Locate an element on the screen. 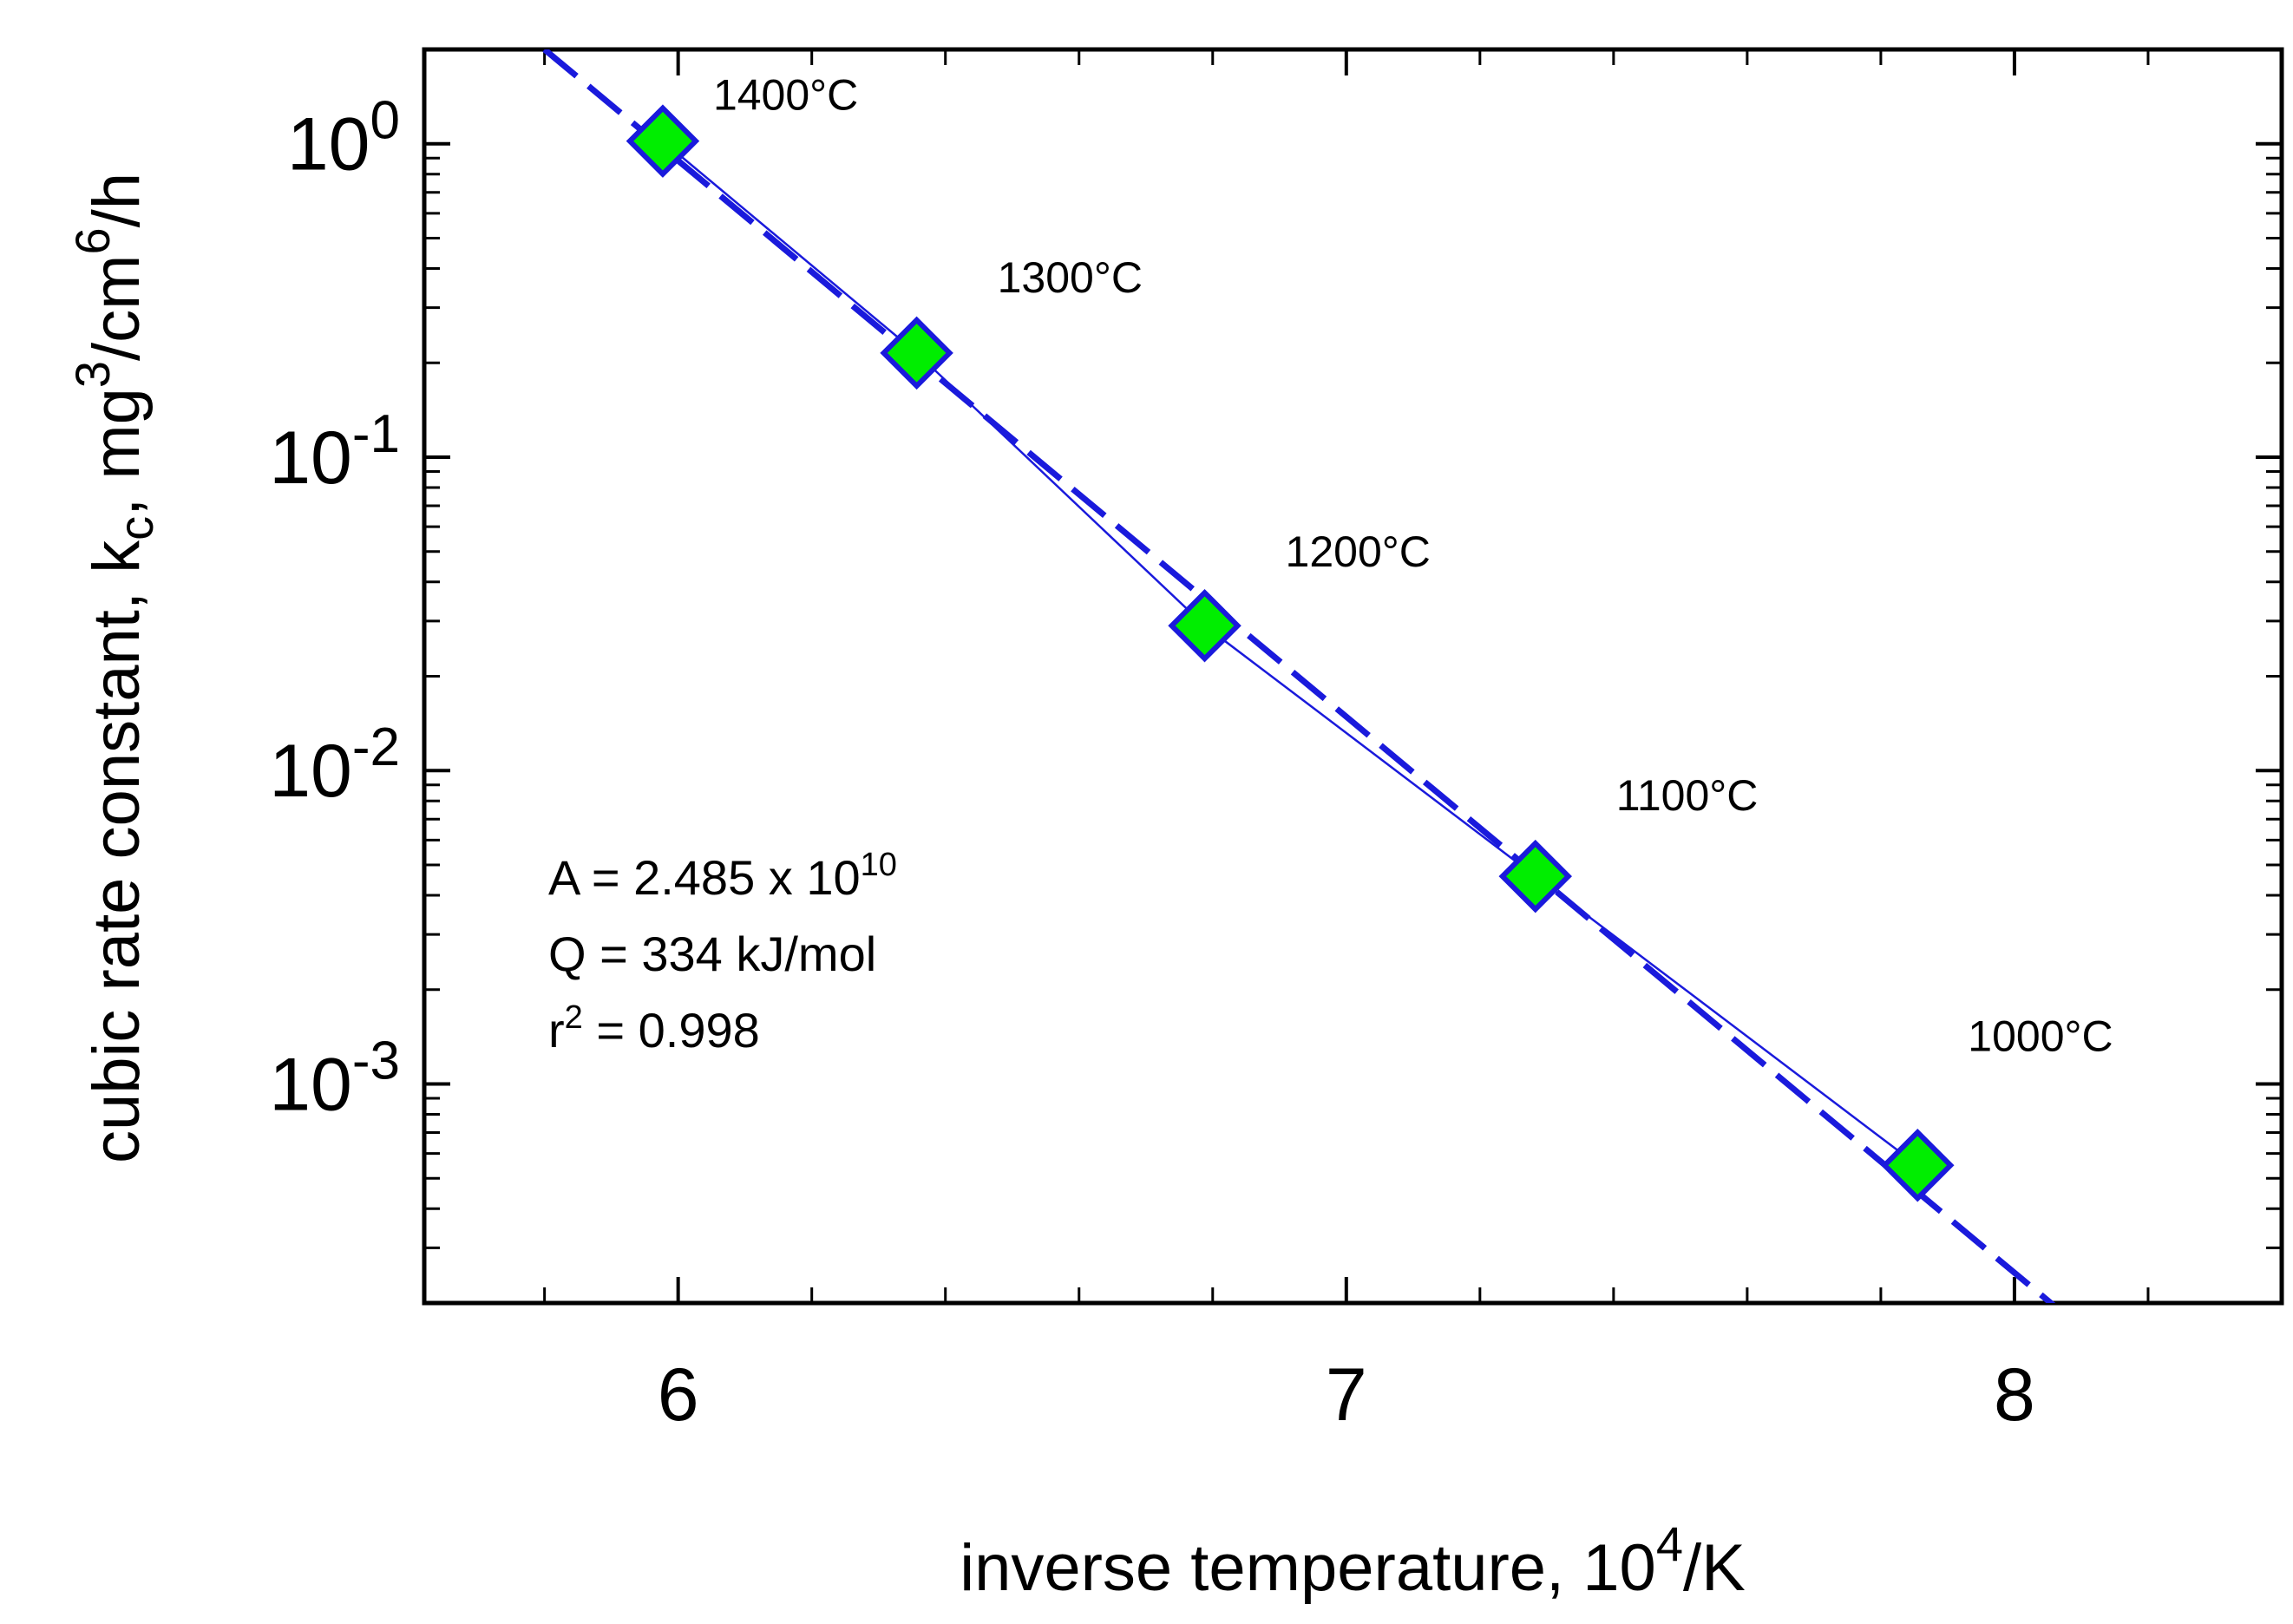 The image size is (2293, 1624). y-axis-title: cubic rate constant, kc, mg3/cm6/h is located at coordinates (114, 668).